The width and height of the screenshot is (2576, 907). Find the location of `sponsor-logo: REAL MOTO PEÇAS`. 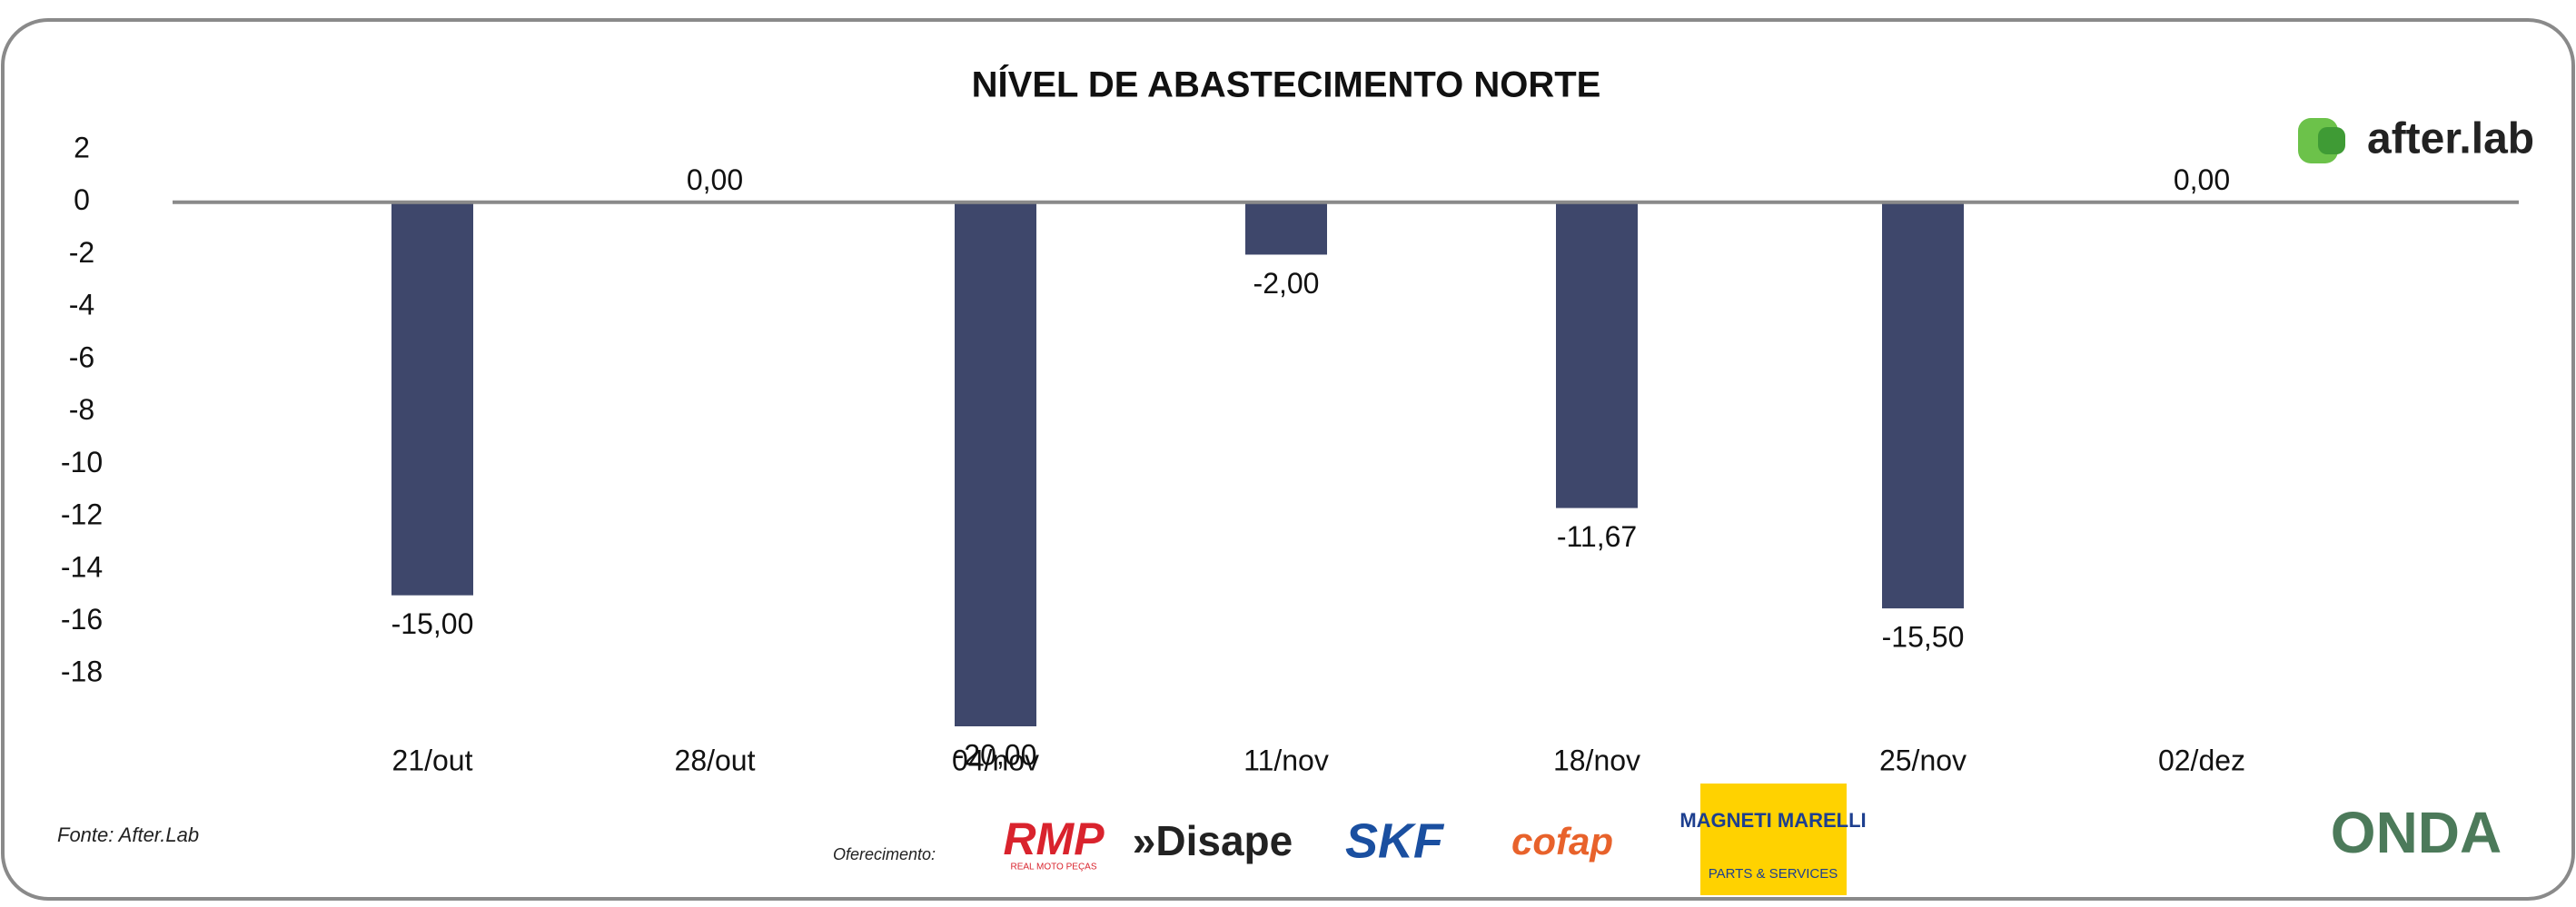

sponsor-logo: REAL MOTO PEÇAS is located at coordinates (1053, 867).